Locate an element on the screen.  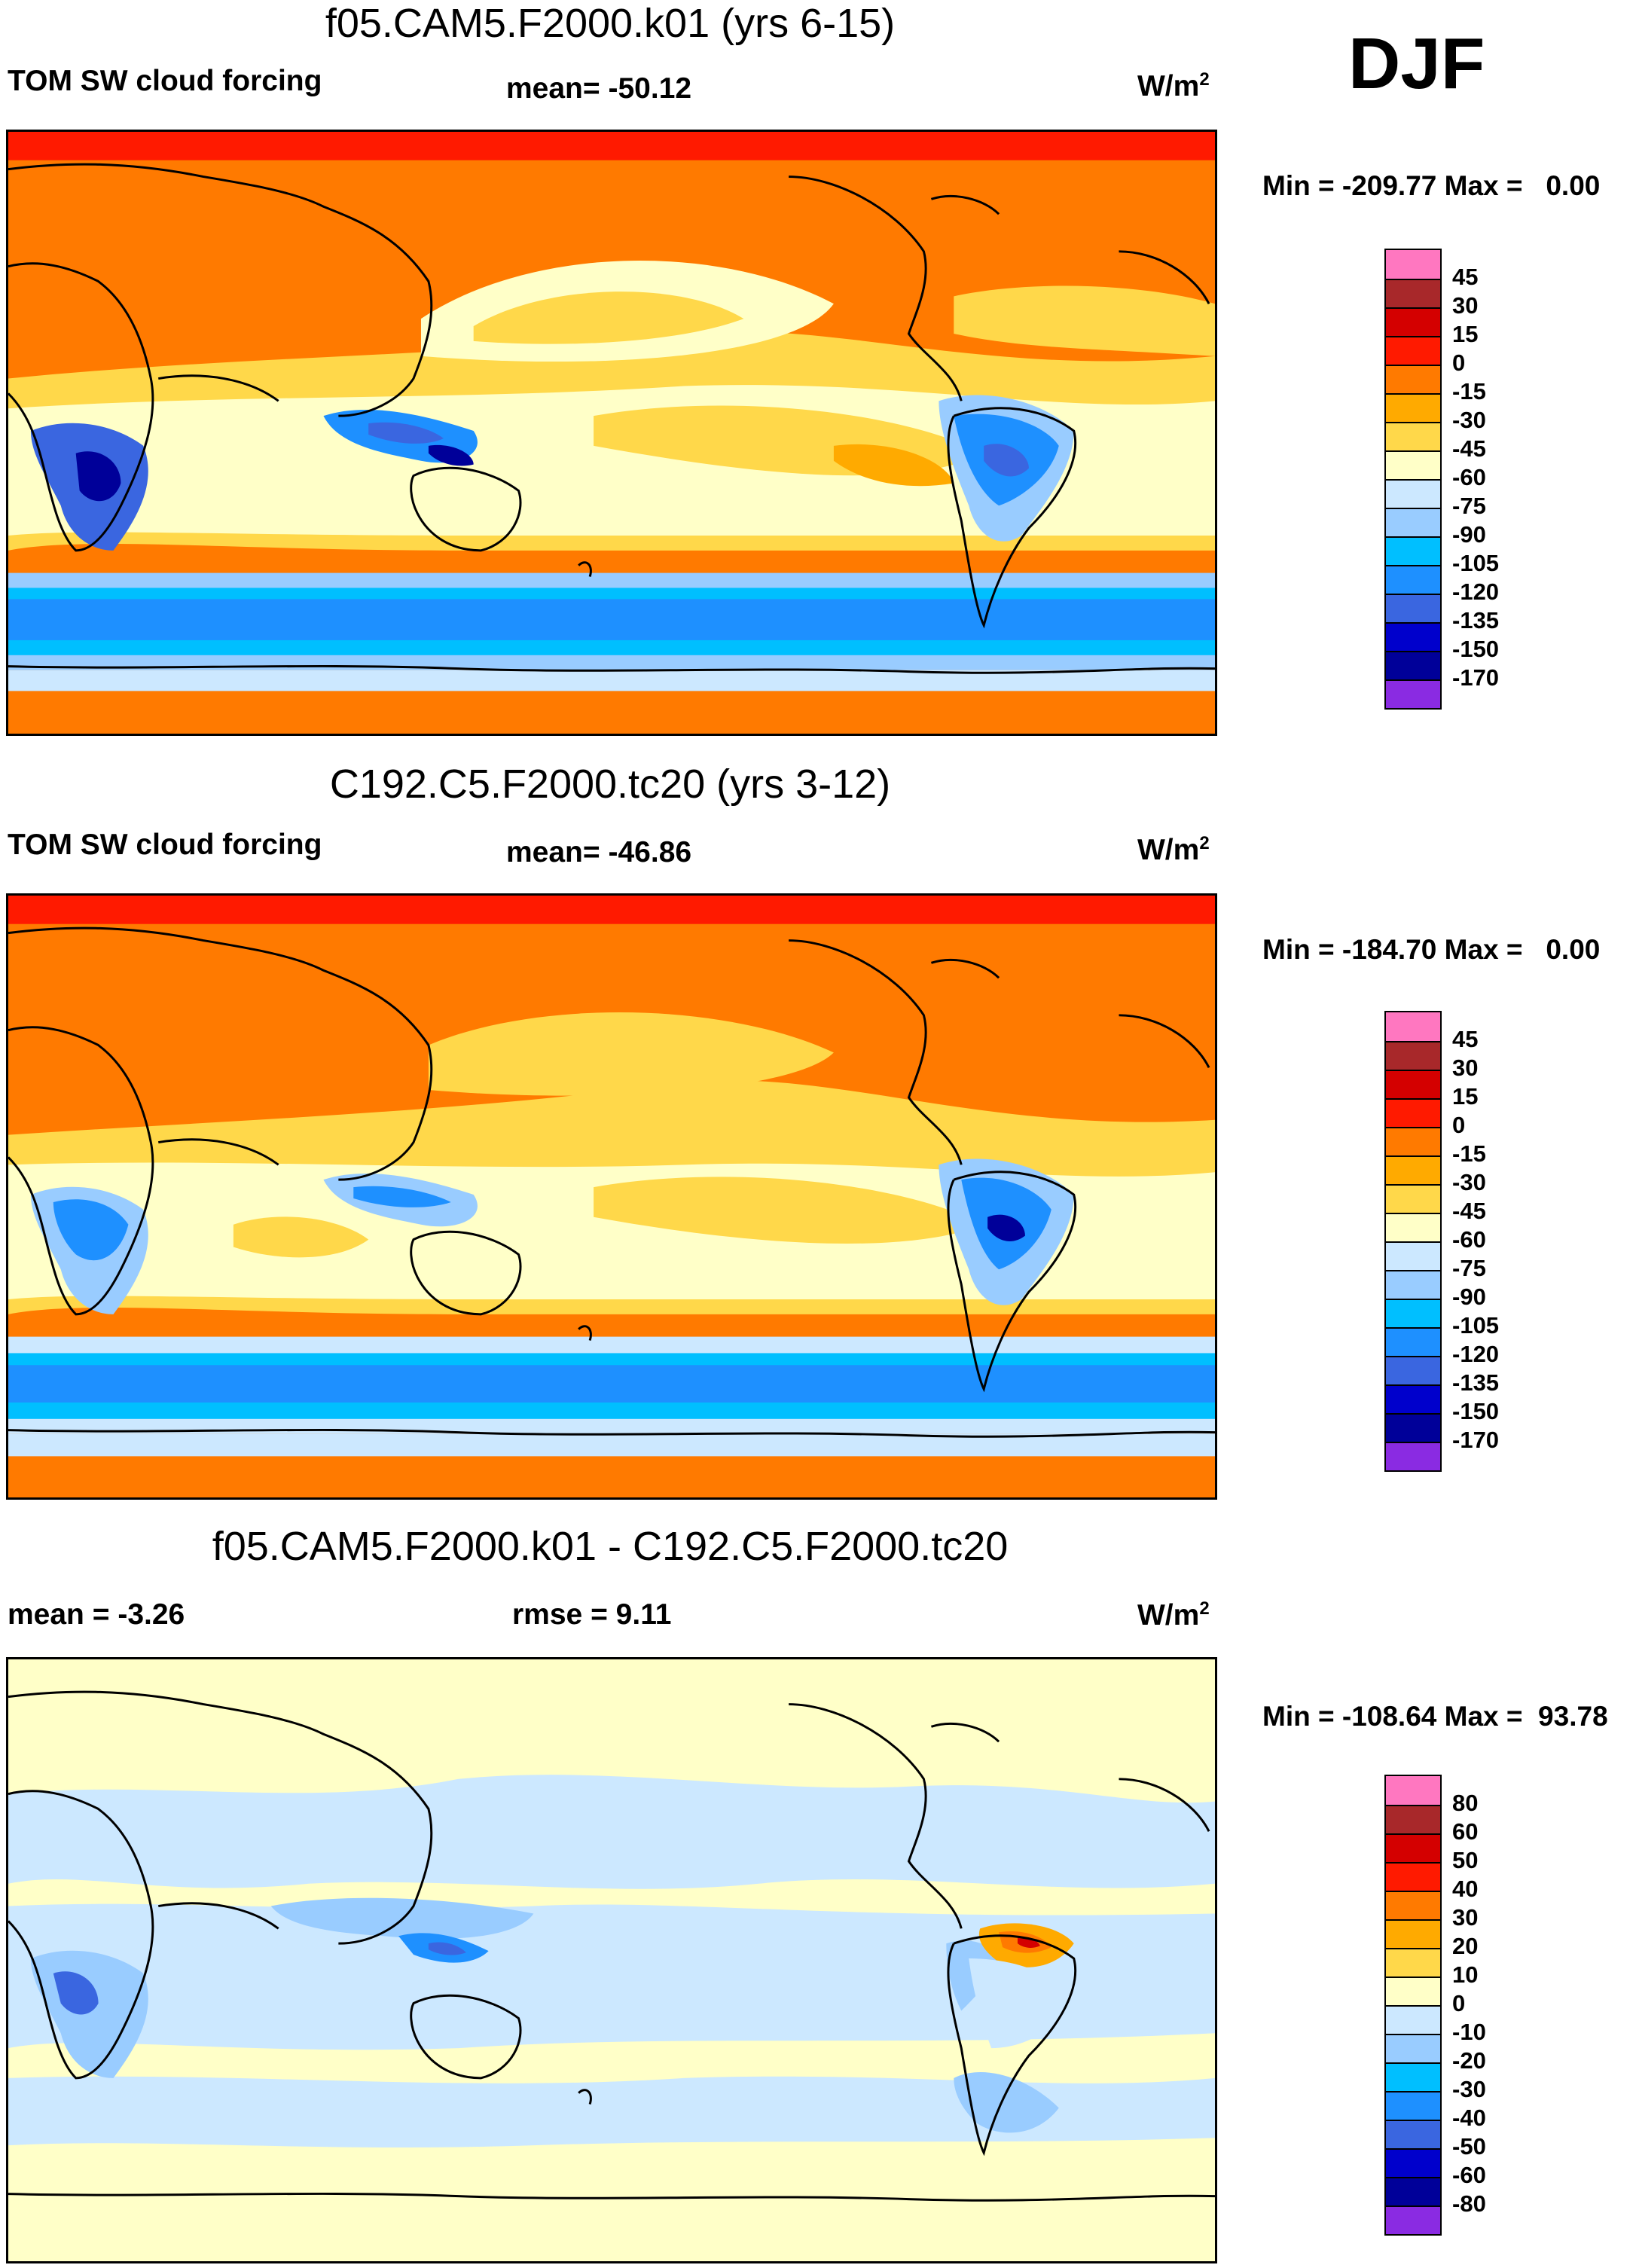
colorbar-tick-label: -40 is located at coordinates (1469, 2118).